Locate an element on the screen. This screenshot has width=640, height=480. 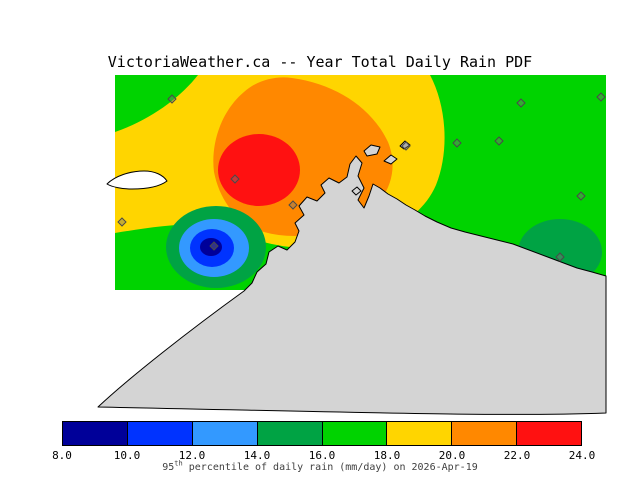
colorbar-tick-label: 20.0 is located at coordinates (452, 455).